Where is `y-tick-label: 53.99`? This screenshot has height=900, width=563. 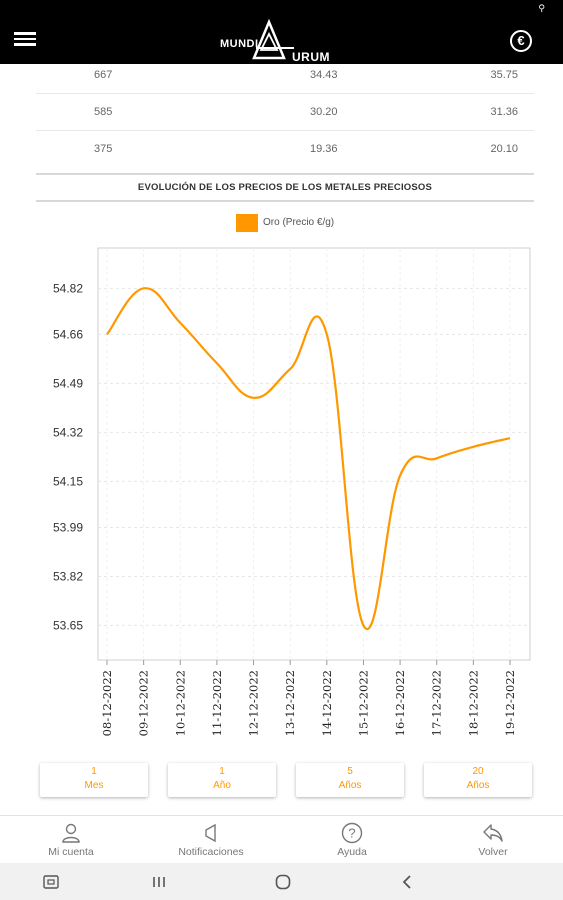
y-tick-label: 53.99 is located at coordinates (68, 527).